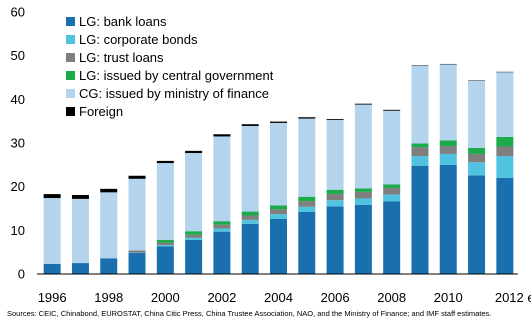 This screenshot has height=330, width=531. Describe the element at coordinates (176, 75) in the screenshot. I see `legend-label-3: LG: issued by central government` at that location.